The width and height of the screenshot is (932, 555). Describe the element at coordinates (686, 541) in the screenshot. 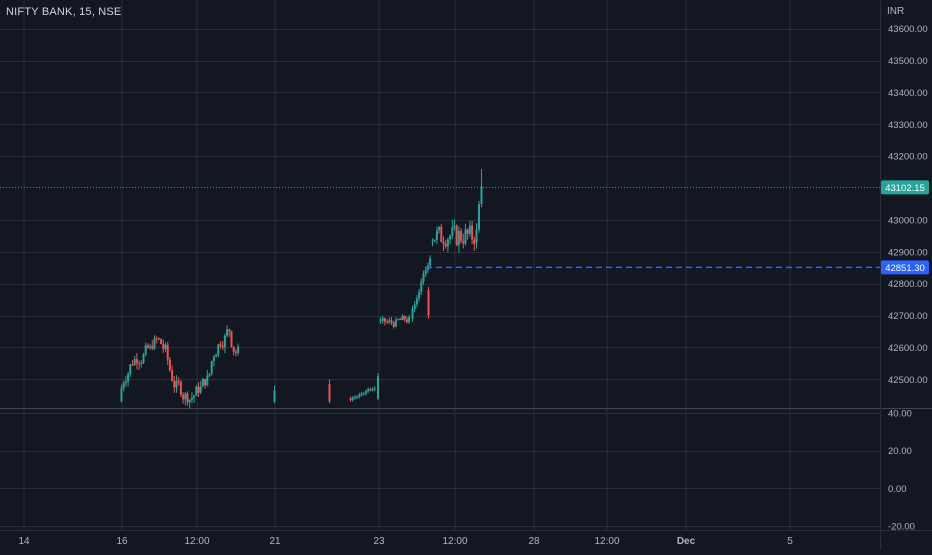

I see `time-axis-tick-label: Dec` at that location.